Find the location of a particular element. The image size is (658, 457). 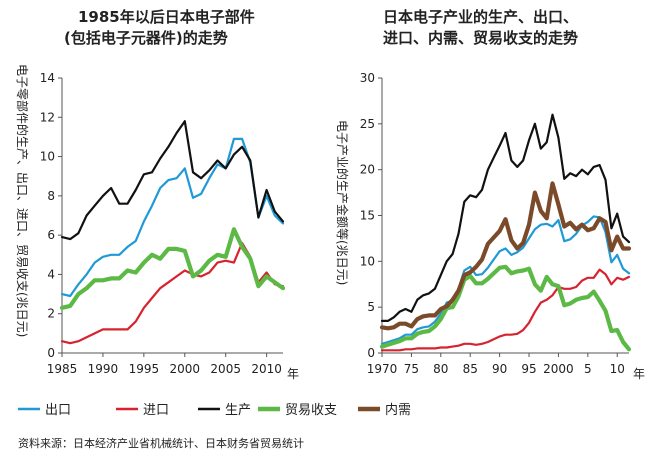

left-chart-x-tick-label: 2000 is located at coordinates (185, 369).